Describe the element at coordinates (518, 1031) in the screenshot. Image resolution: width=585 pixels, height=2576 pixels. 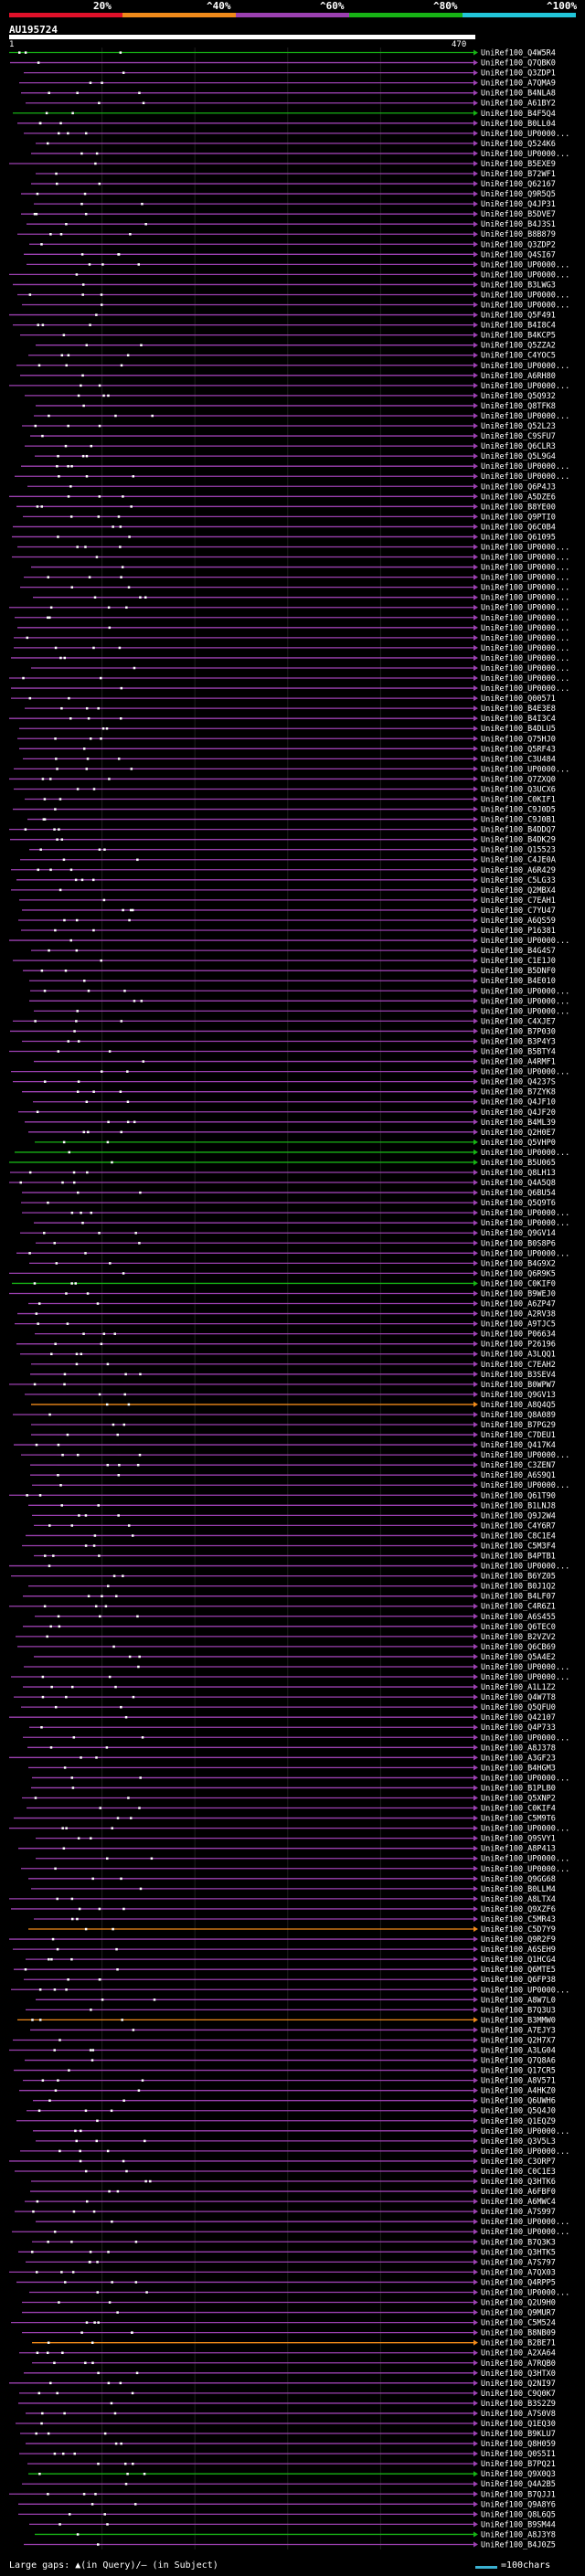
I see `hit-label: UniRef100_B7P030` at that location.